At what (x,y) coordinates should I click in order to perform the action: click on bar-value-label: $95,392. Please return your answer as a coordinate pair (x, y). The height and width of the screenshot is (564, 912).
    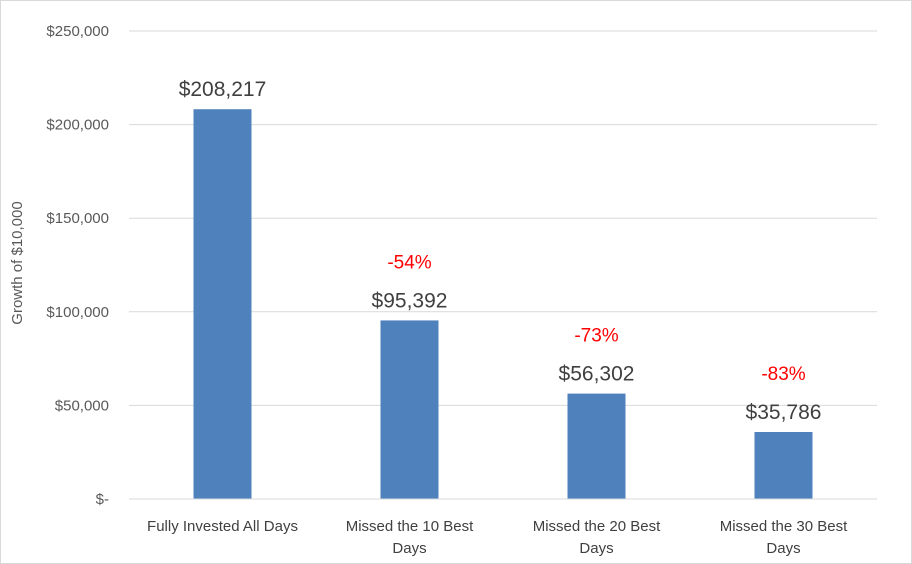
    Looking at the image, I should click on (410, 300).